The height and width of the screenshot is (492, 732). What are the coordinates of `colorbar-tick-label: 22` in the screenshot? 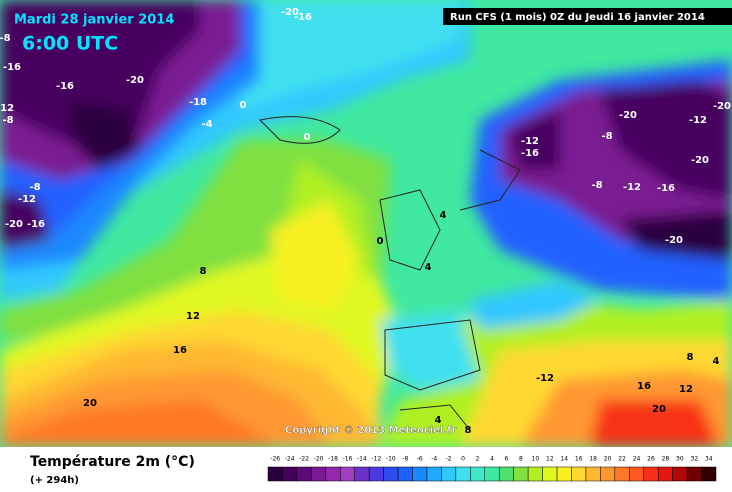 It's located at (622, 459).